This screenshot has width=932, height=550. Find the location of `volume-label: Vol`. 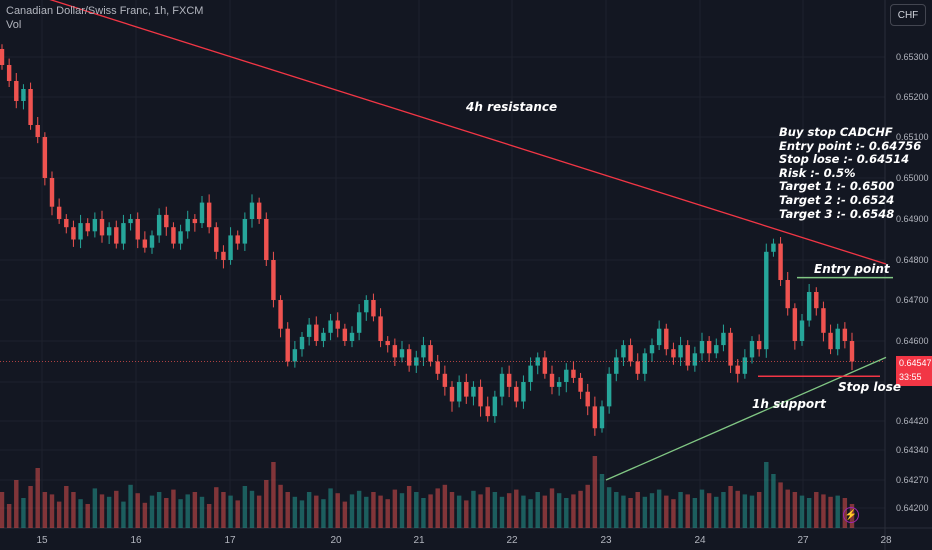

volume-label: Vol is located at coordinates (14, 25).